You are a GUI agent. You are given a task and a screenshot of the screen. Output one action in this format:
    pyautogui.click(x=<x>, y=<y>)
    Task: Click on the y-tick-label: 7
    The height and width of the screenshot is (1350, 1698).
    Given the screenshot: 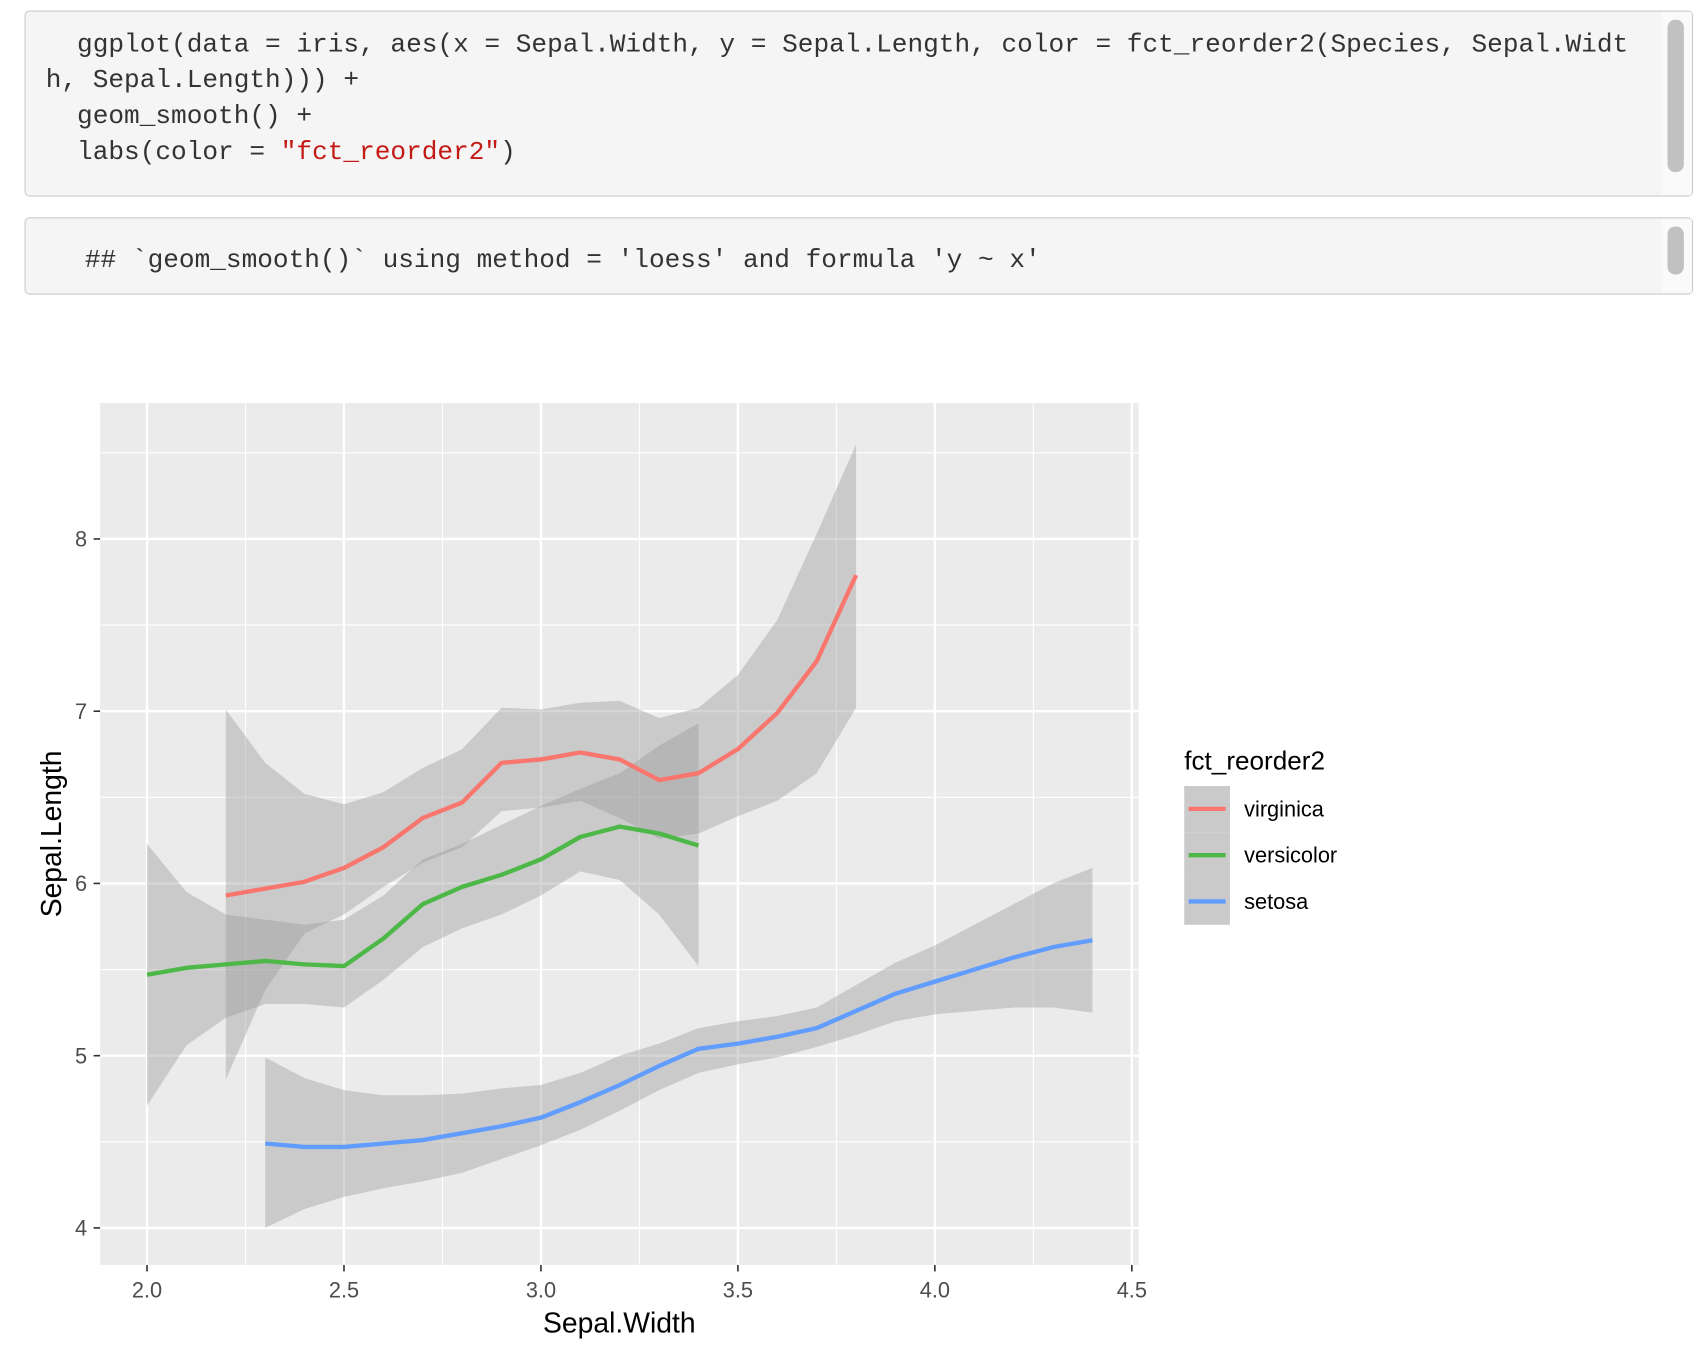 What is the action you would take?
    pyautogui.click(x=81, y=711)
    